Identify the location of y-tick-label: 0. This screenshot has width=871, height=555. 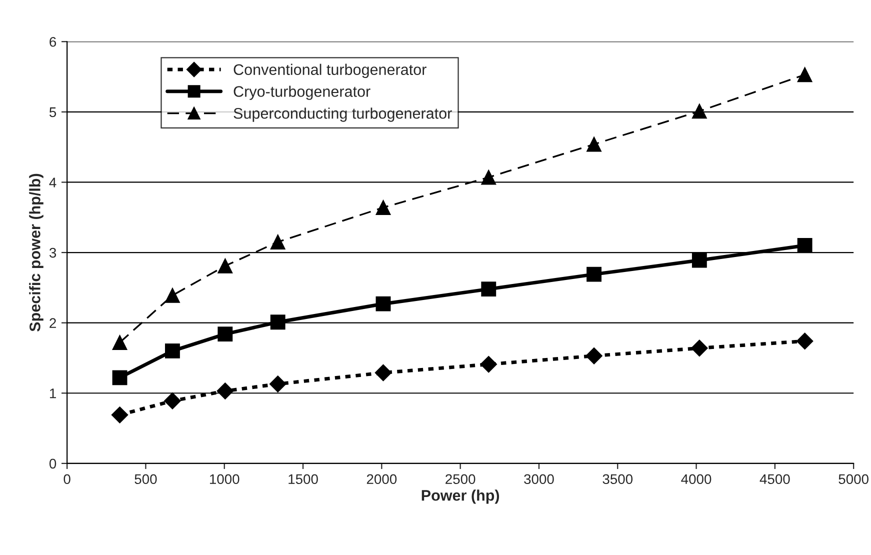
(52, 463).